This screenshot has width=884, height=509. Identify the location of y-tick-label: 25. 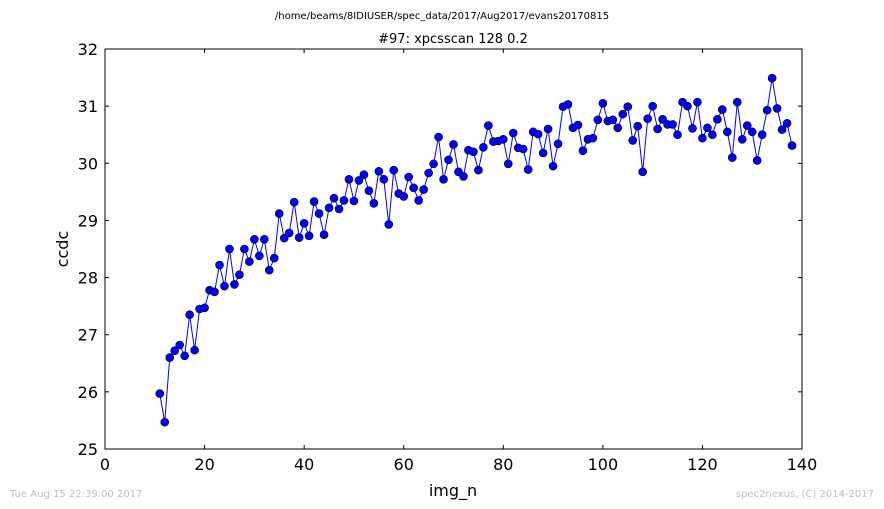
(88, 449).